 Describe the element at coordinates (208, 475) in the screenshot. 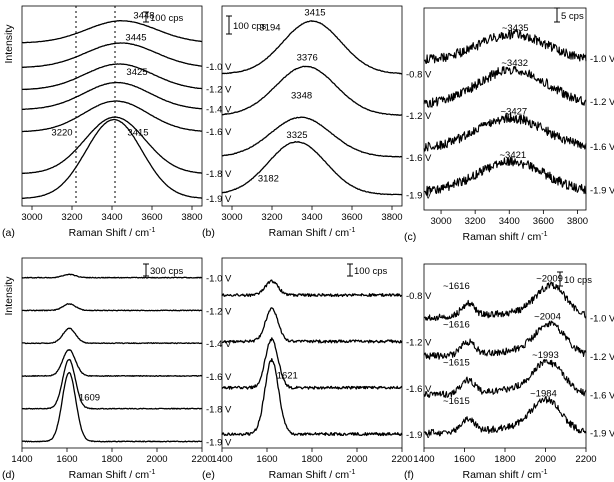

I see `panel-letter: (e)` at that location.